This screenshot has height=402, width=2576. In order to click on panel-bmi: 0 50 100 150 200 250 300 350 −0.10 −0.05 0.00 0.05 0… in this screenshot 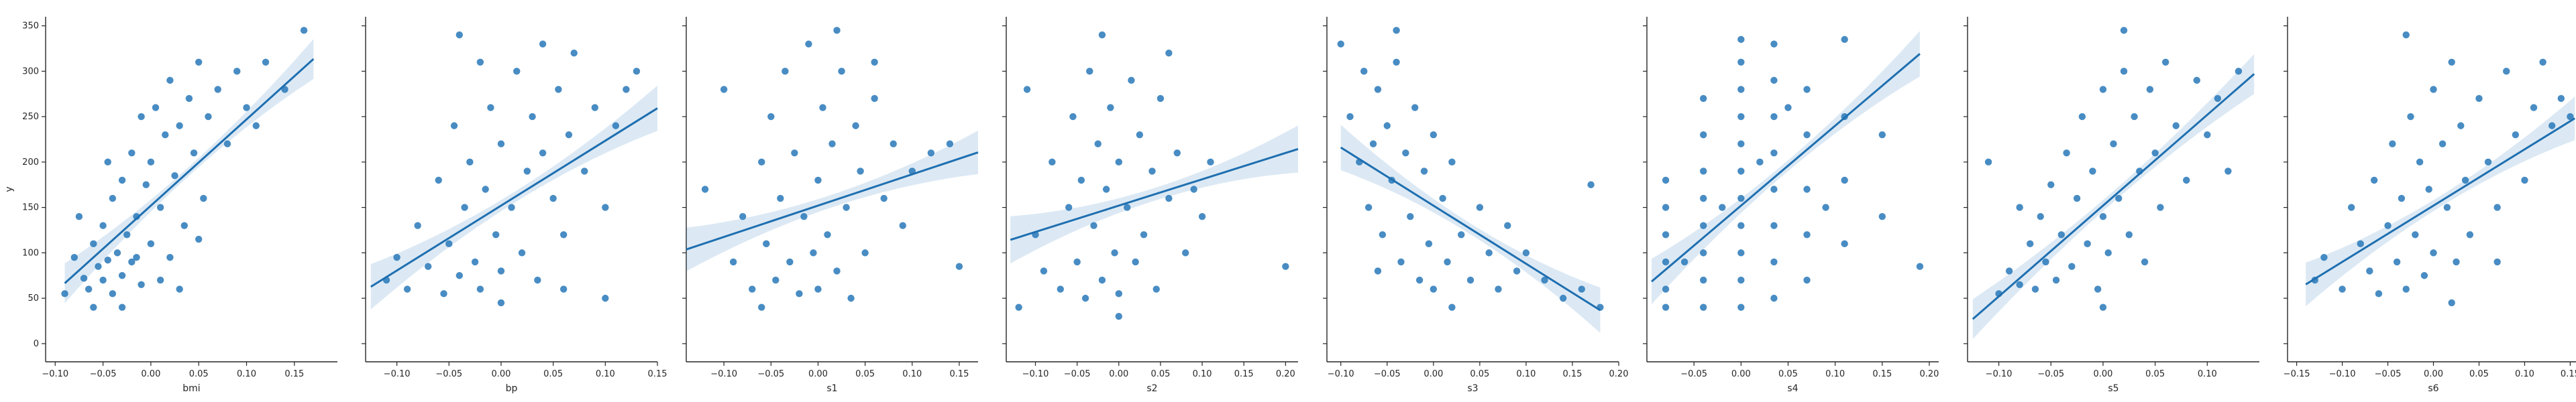, I will do `click(170, 206)`.